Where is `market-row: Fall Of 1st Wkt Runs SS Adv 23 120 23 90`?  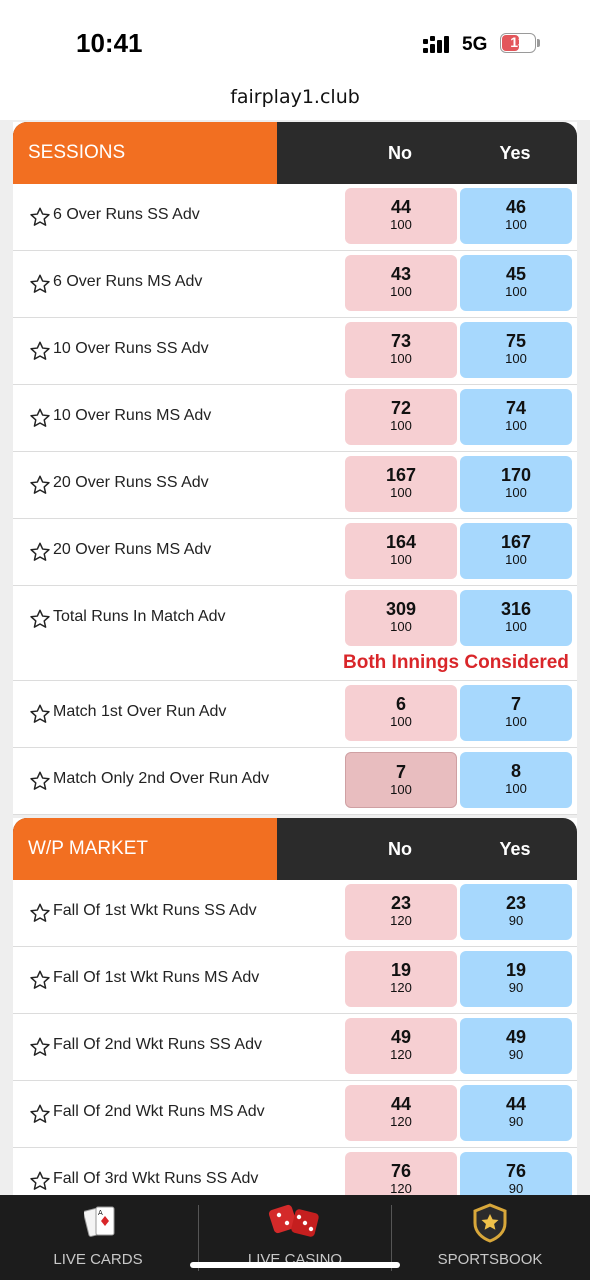
market-row: Fall Of 1st Wkt Runs SS Adv 23 120 23 90 is located at coordinates (295, 913).